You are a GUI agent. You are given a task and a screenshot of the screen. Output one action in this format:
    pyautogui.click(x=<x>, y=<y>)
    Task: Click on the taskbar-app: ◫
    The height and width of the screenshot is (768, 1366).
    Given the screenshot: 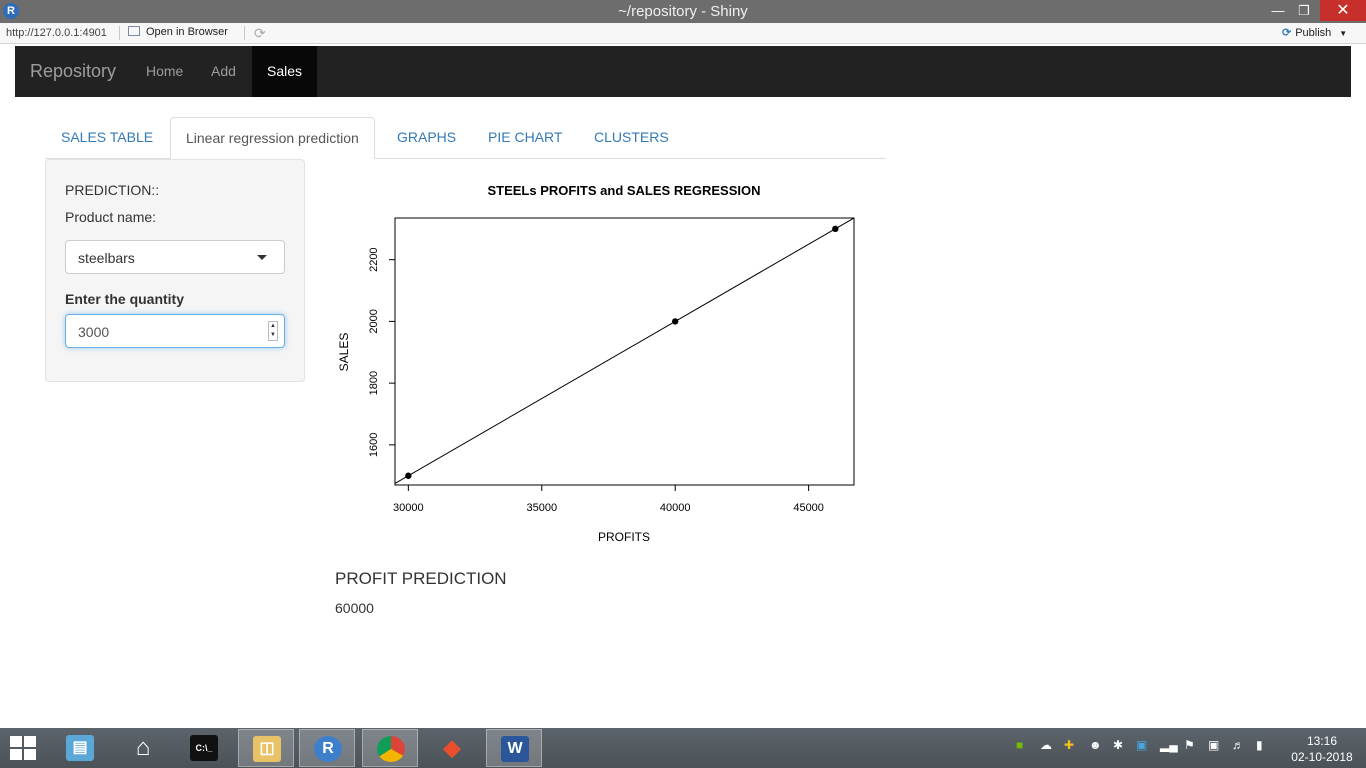 What is the action you would take?
    pyautogui.click(x=266, y=748)
    